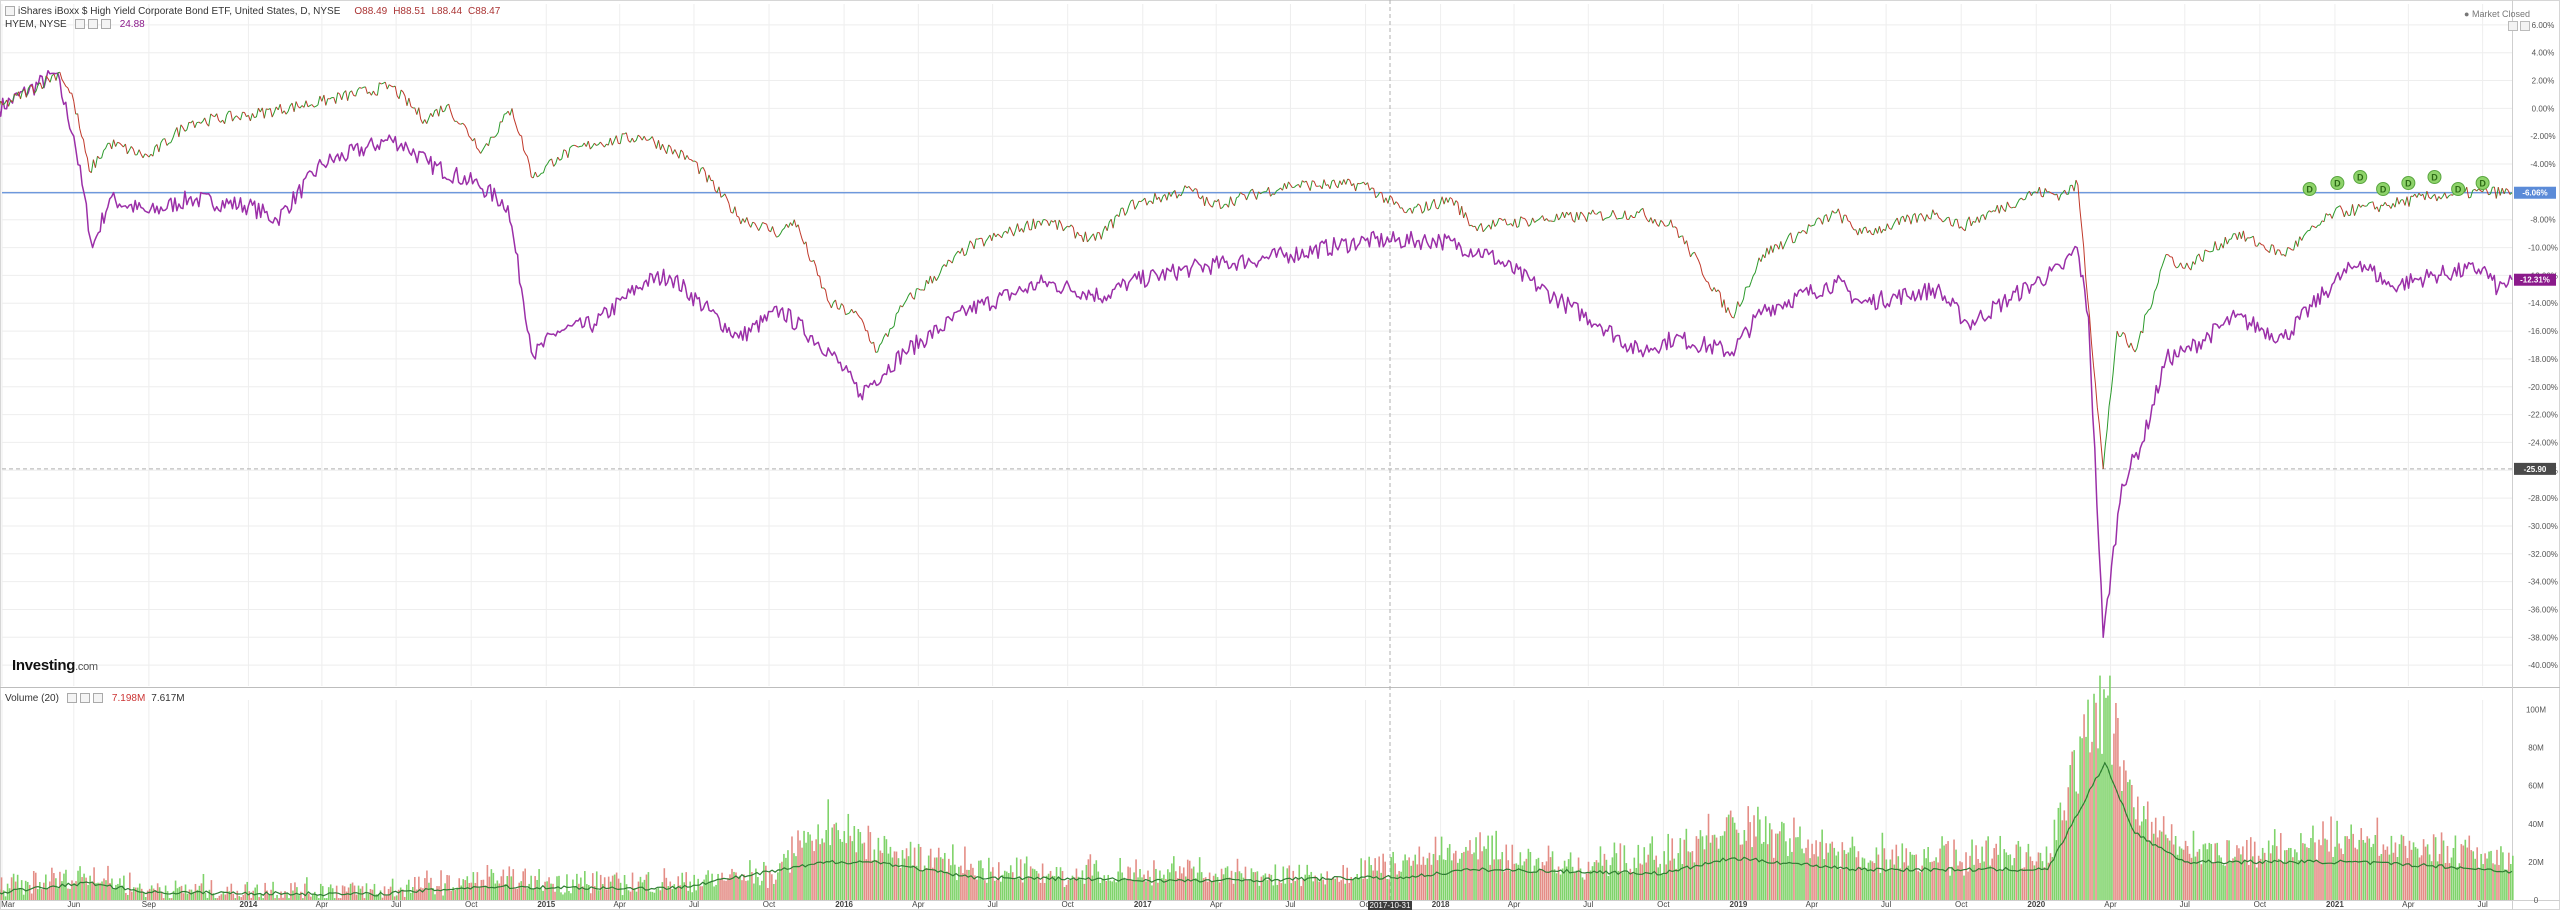 The image size is (2560, 915). Describe the element at coordinates (2536, 748) in the screenshot. I see `volume-tick-label: 80M` at that location.